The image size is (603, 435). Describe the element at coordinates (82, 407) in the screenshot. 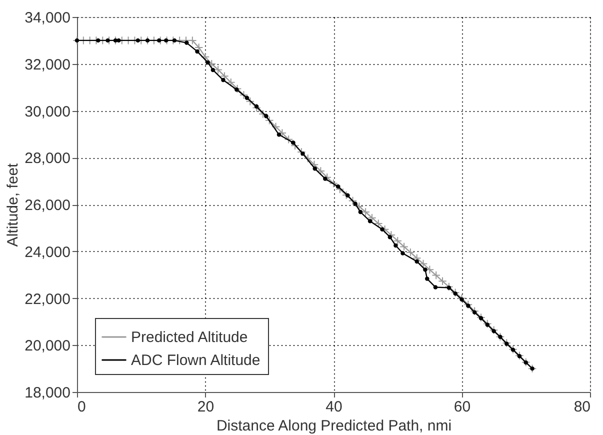

I see `x-tick-label: 0` at that location.